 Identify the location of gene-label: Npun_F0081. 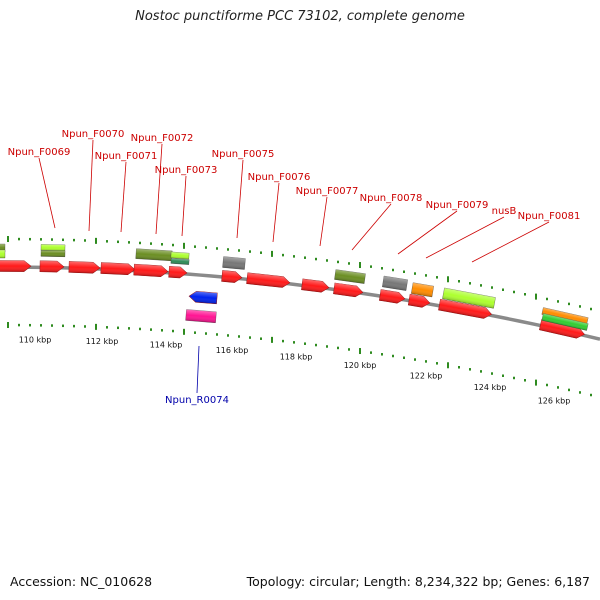
(549, 216).